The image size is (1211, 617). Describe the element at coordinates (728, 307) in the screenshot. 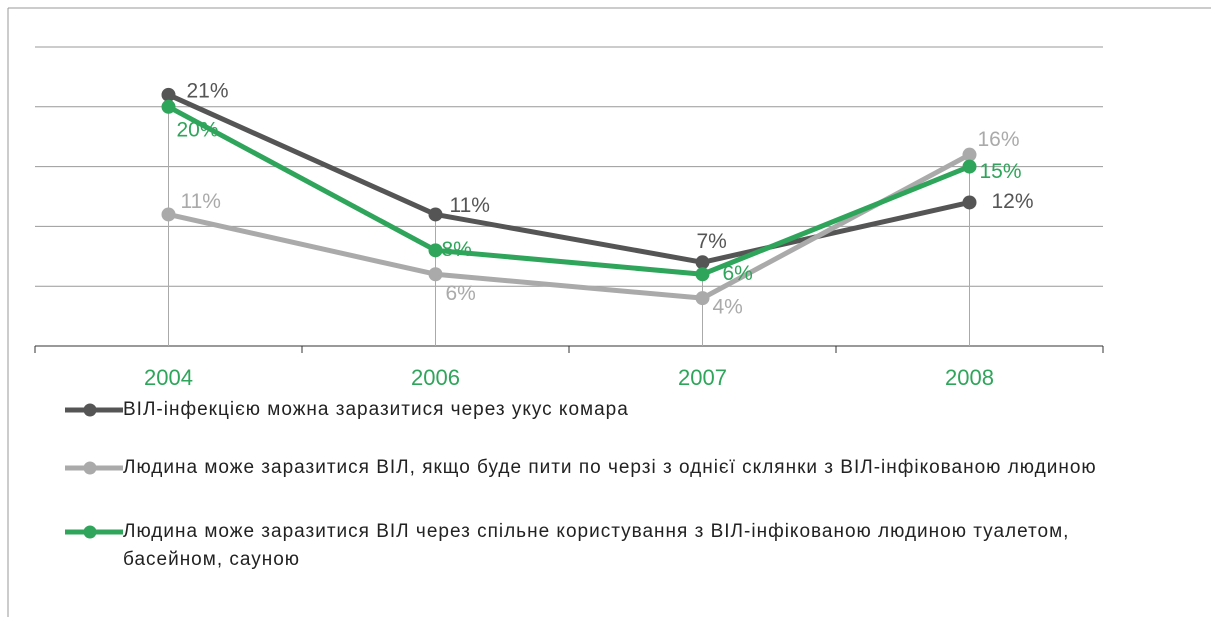

I see `data-label: 4%` at that location.